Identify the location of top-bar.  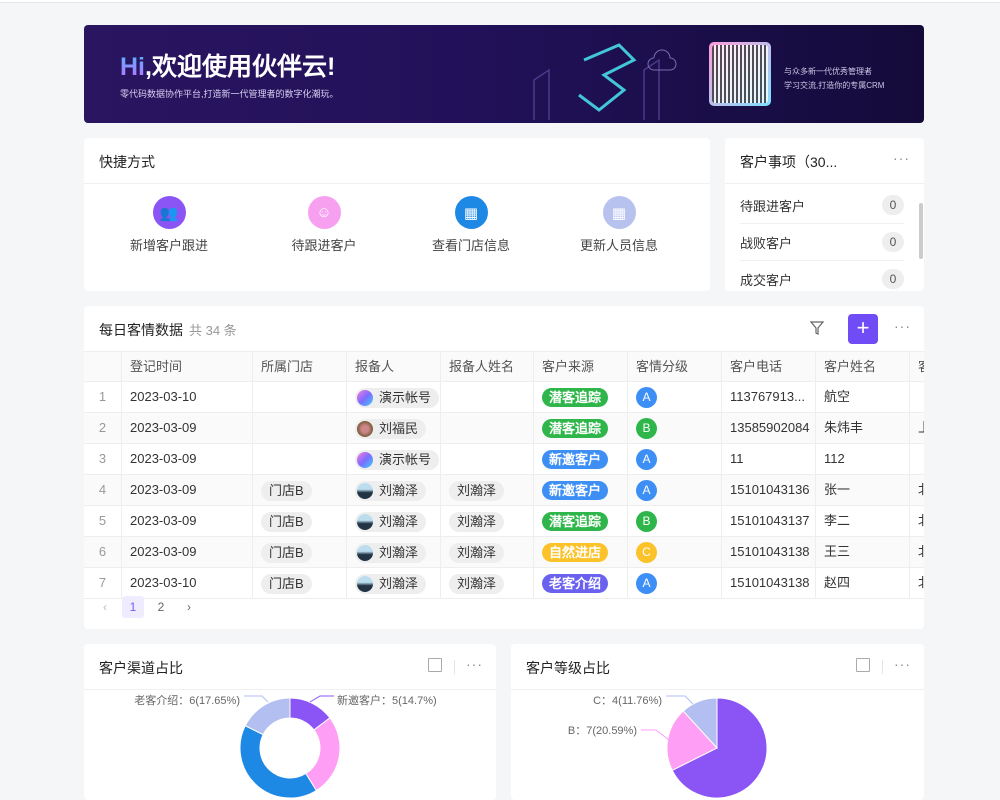
(500, 1).